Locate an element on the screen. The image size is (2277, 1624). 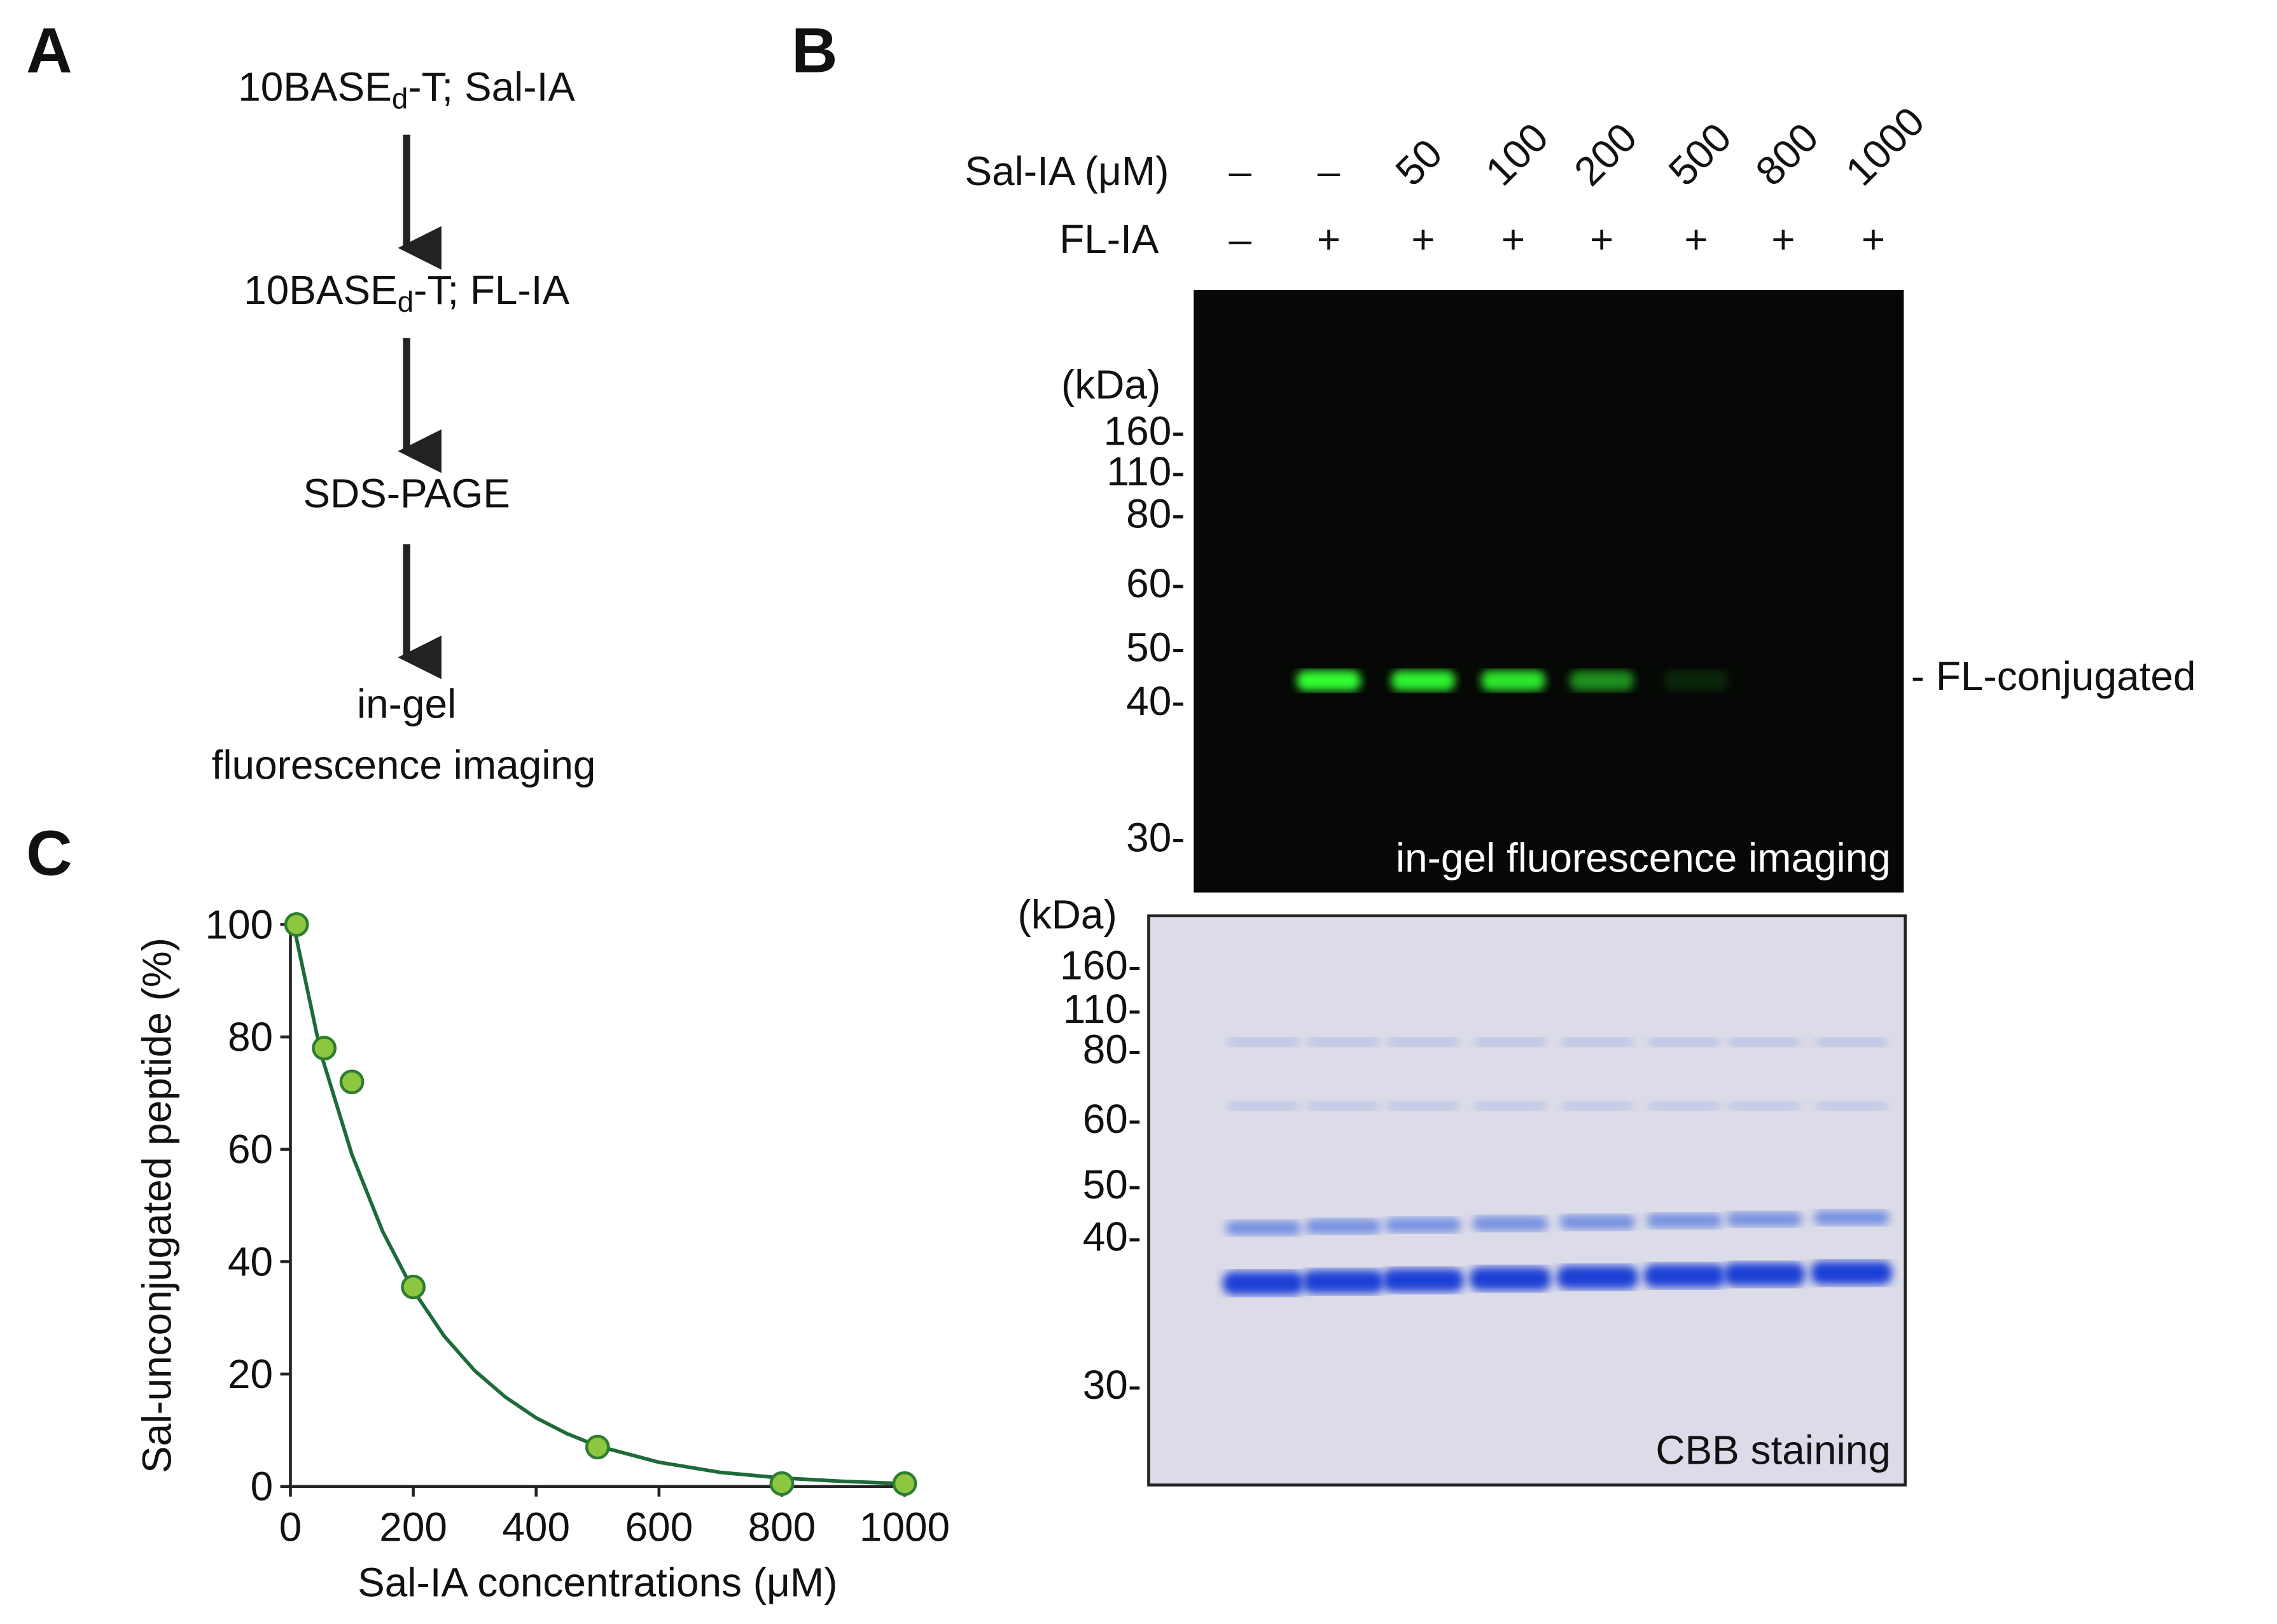
x-tick-label: 200 is located at coordinates (413, 1527).